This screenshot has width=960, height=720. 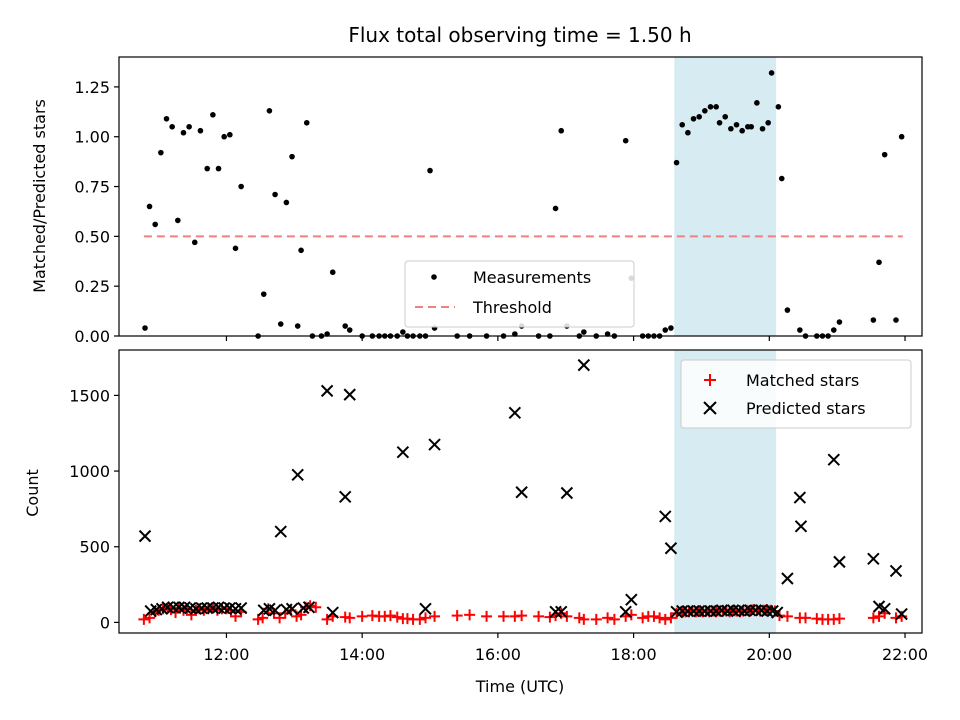 I want to click on y-tick-label: 0.50, so click(x=92, y=236).